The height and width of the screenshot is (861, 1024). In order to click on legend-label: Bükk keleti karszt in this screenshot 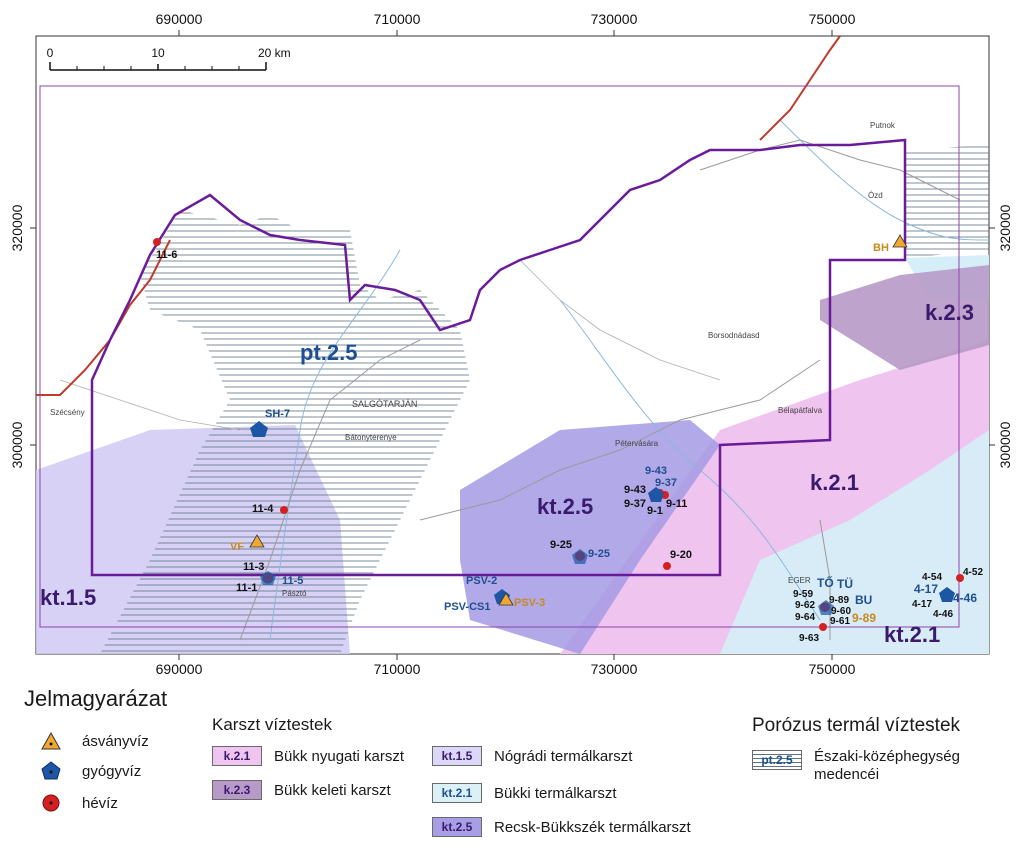, I will do `click(332, 790)`.